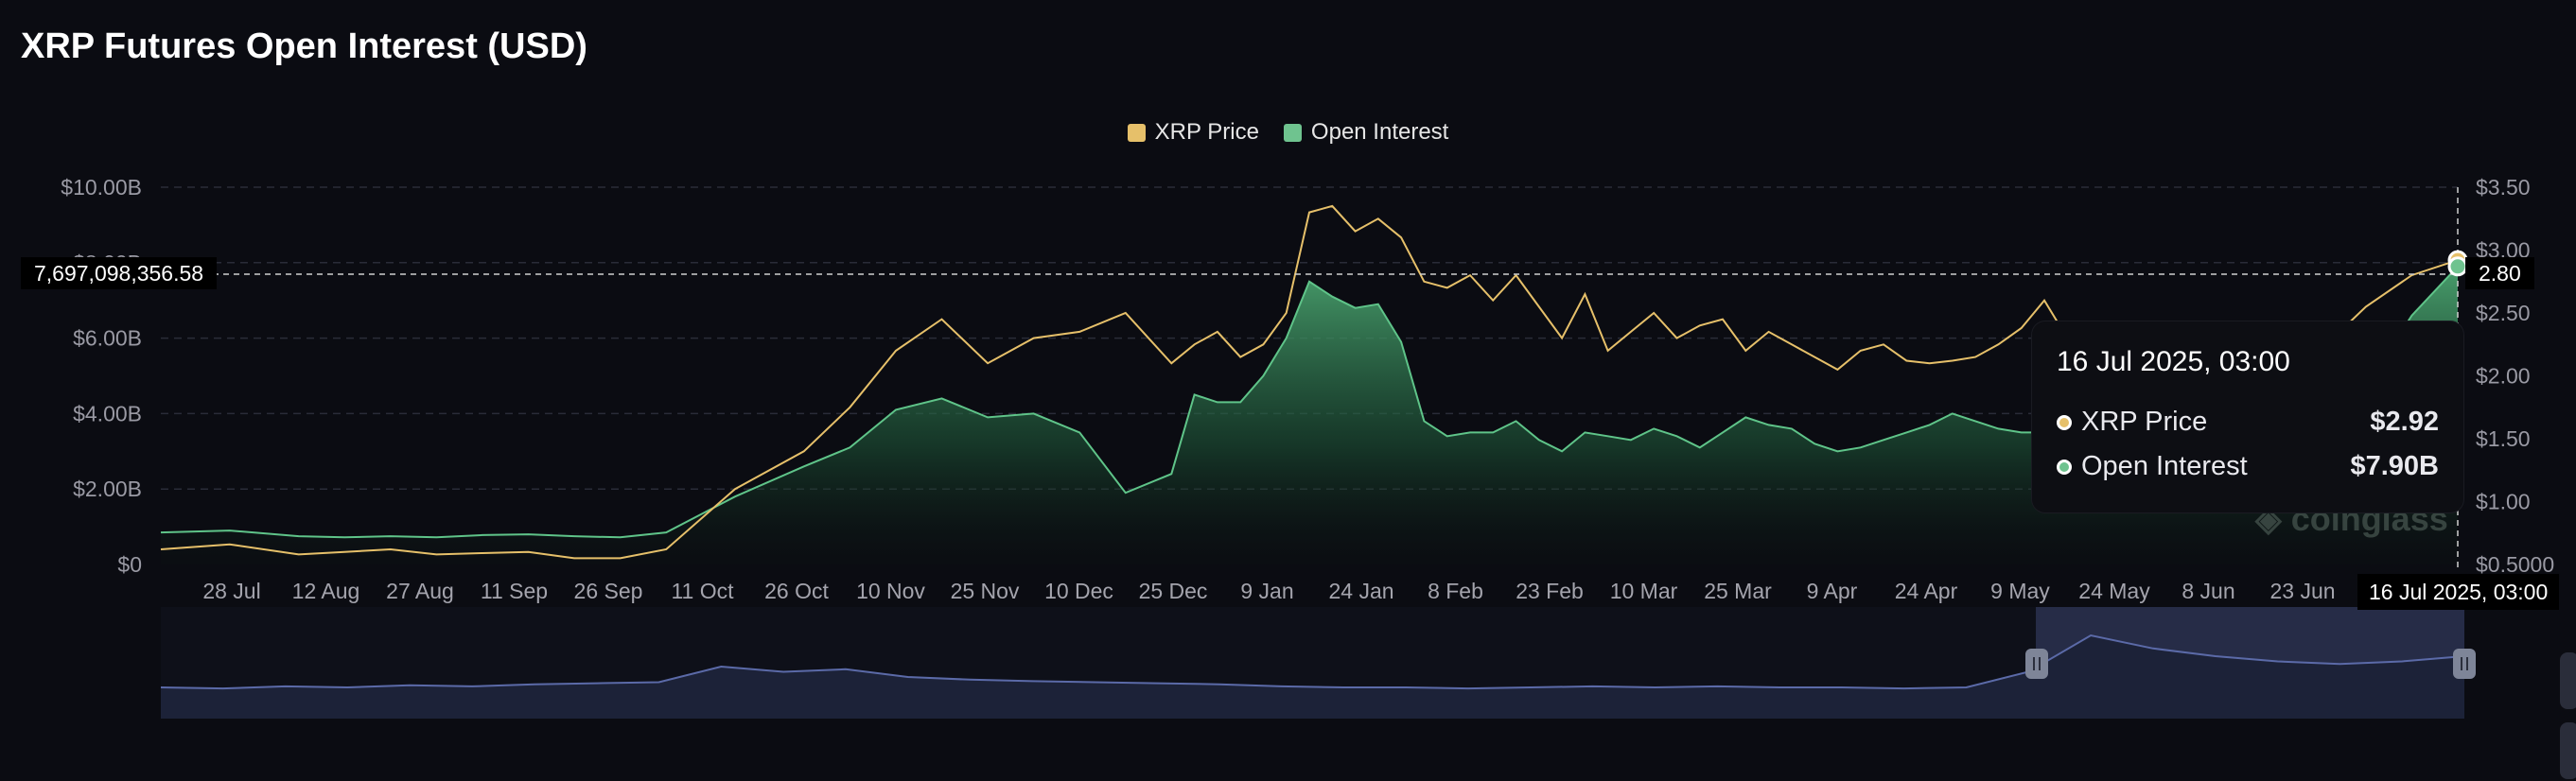 This screenshot has width=2576, height=781. I want to click on x-tick: 26 Sep, so click(609, 591).